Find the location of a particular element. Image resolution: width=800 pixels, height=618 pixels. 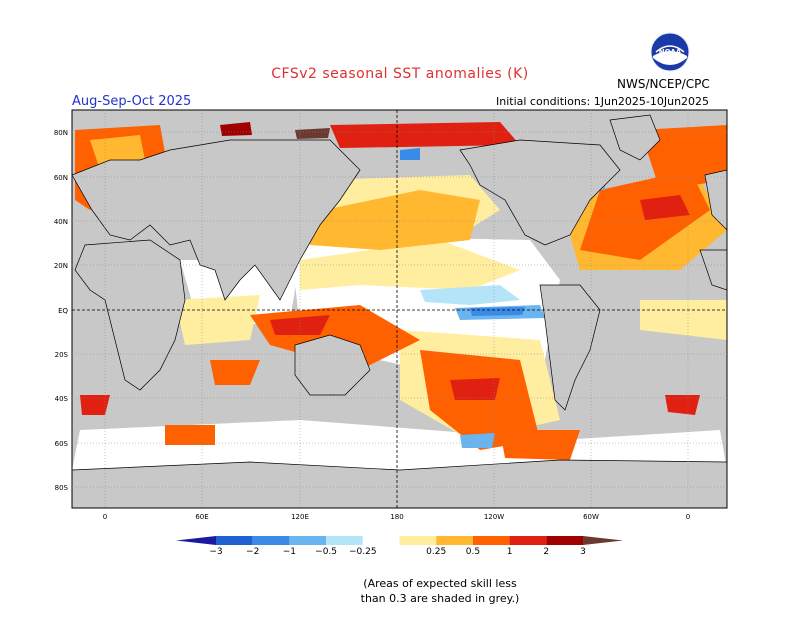

colorbar-tick-label: −0.25 is located at coordinates (363, 552).